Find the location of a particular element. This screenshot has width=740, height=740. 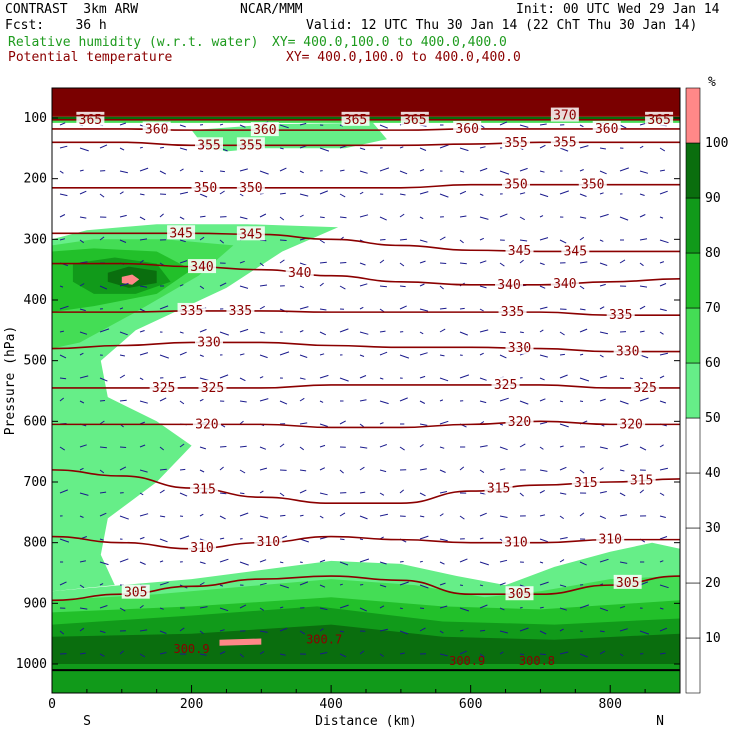

field1-name: Relative humidity (w.r.t. water) is located at coordinates (133, 42).